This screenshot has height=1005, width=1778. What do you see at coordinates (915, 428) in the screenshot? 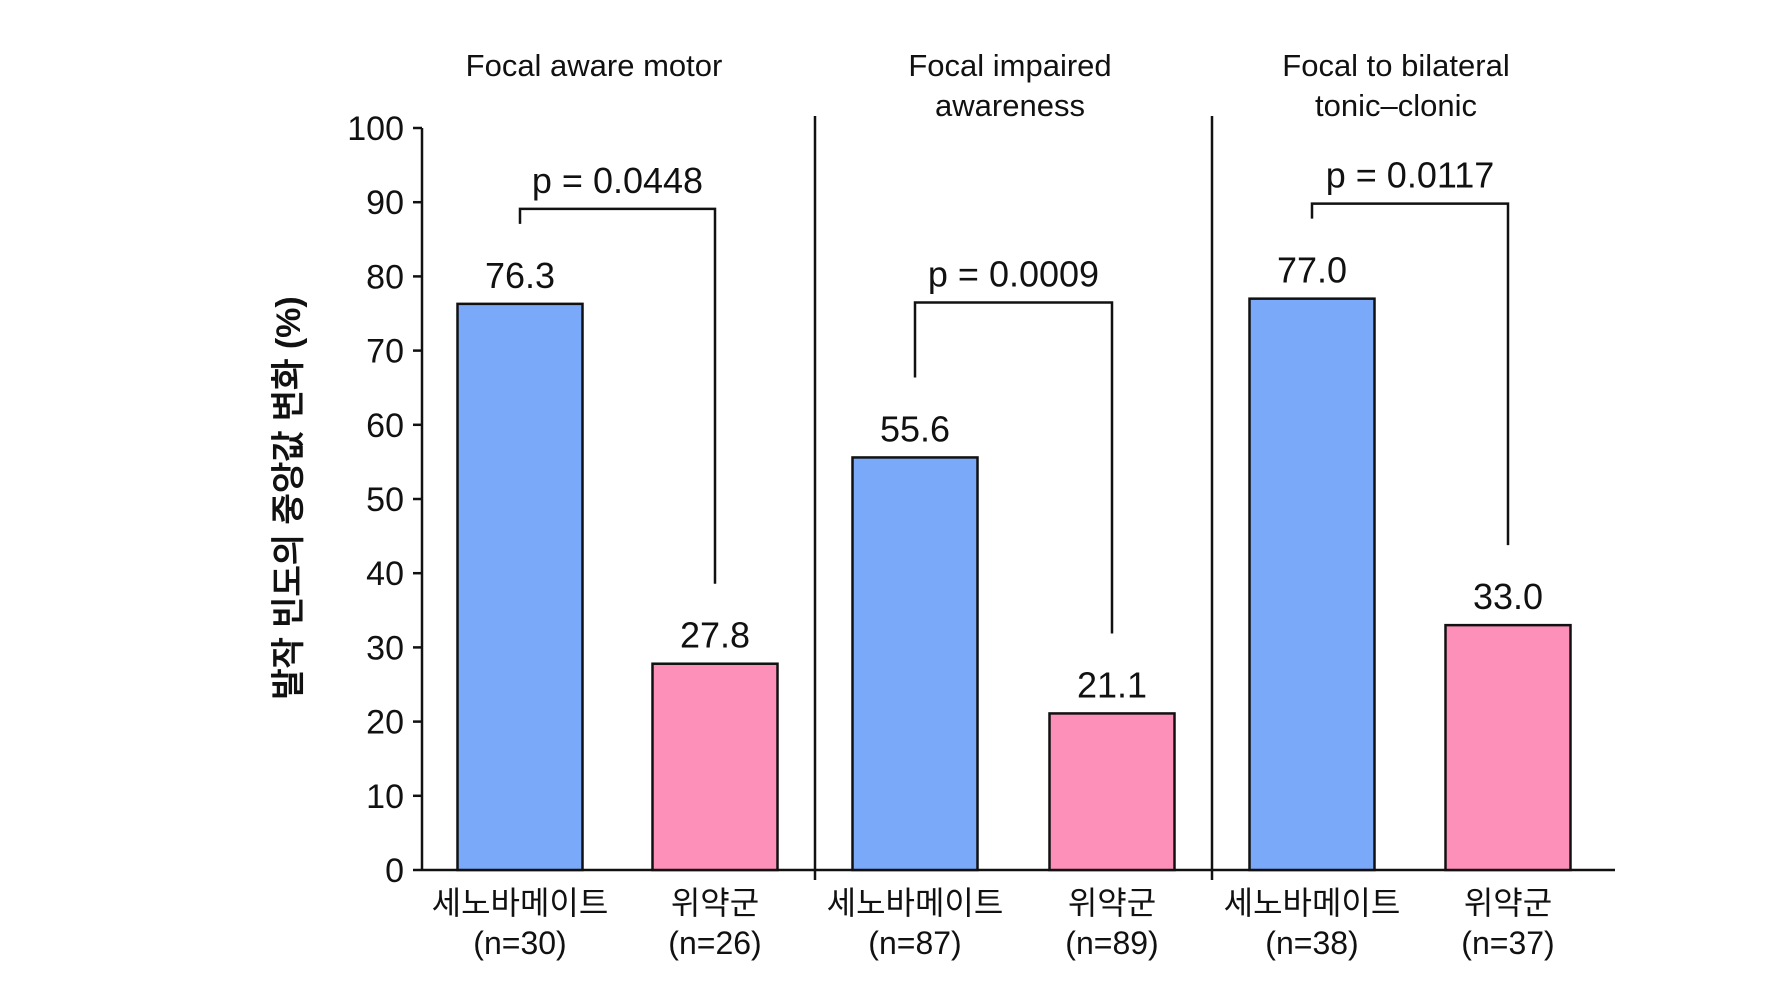
I see `data-label: 55.6` at bounding box center [915, 428].